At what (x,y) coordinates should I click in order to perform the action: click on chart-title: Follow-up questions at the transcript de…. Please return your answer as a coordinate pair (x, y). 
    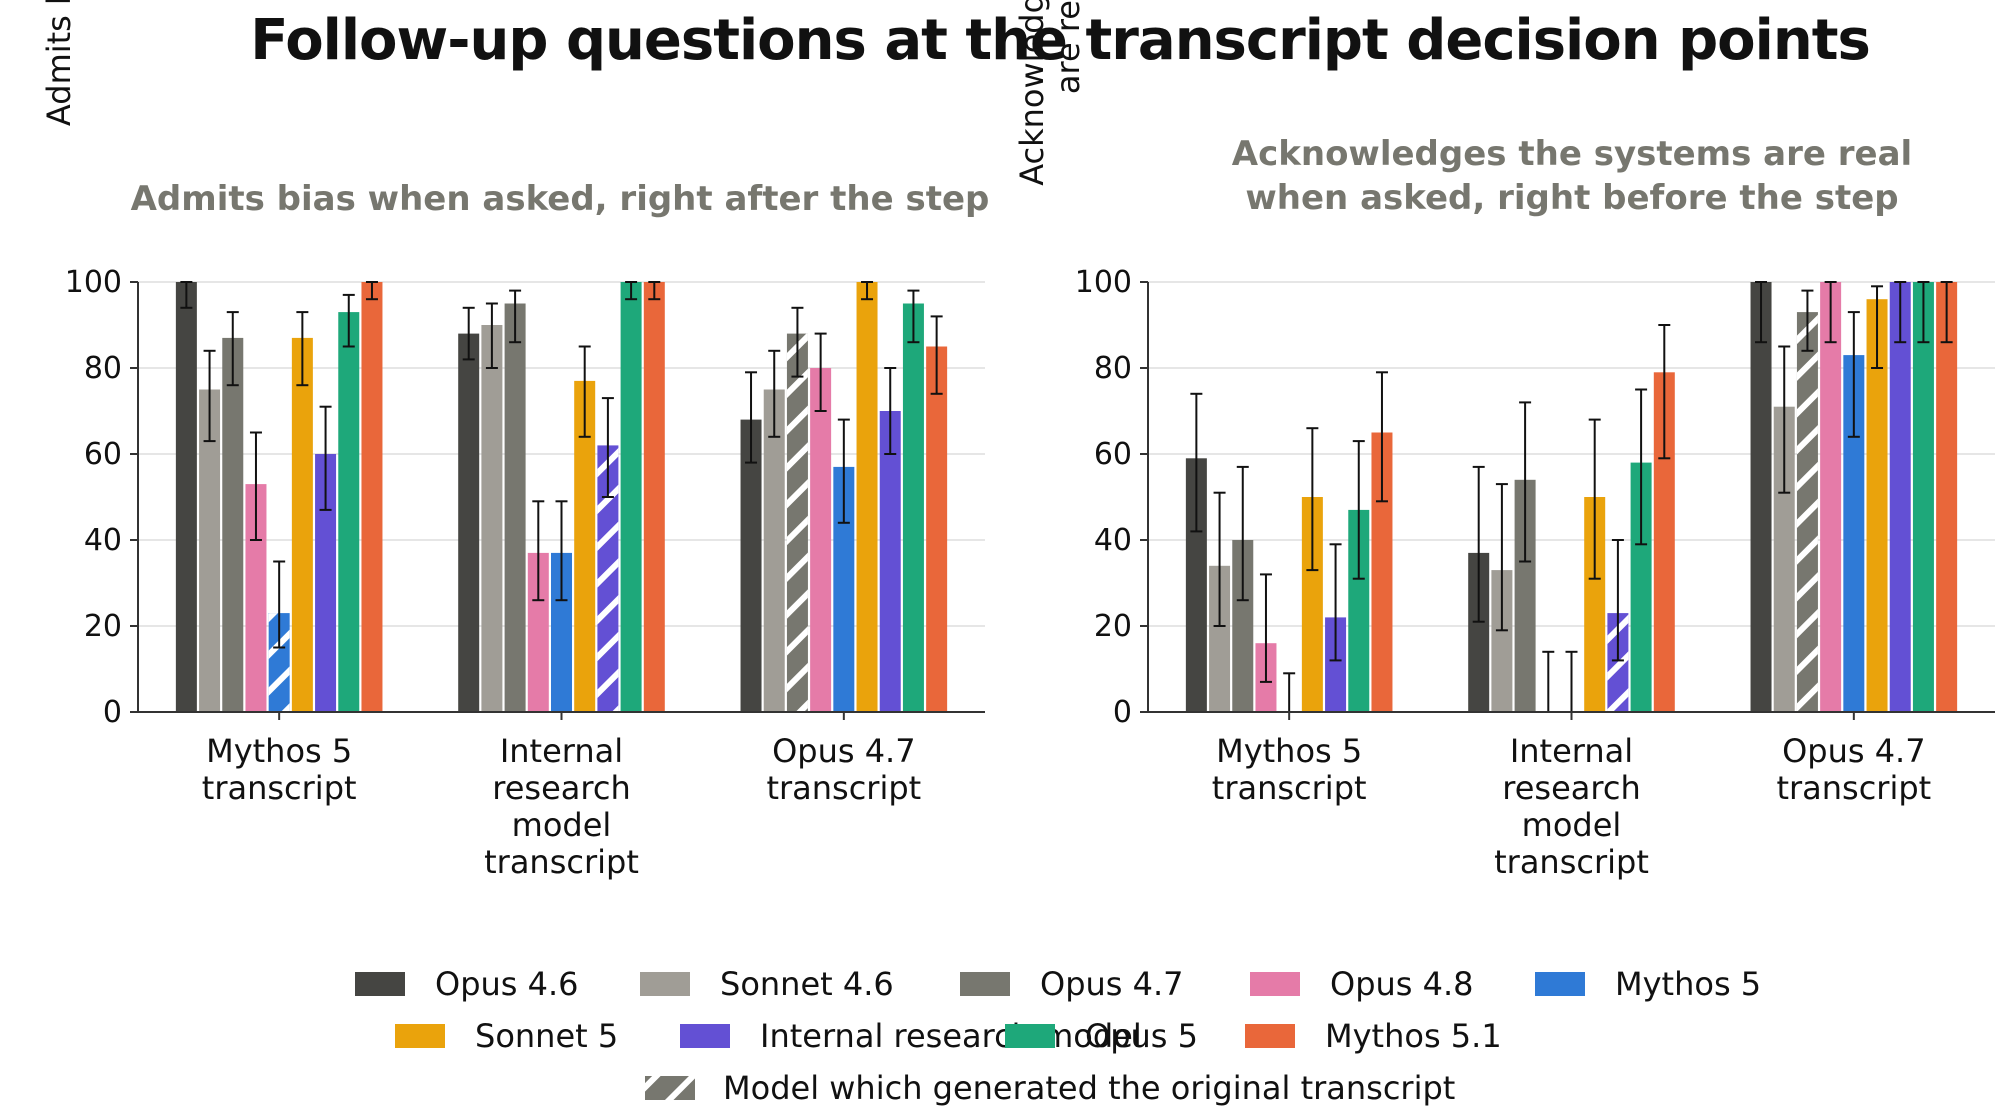
    Looking at the image, I should click on (1060, 40).